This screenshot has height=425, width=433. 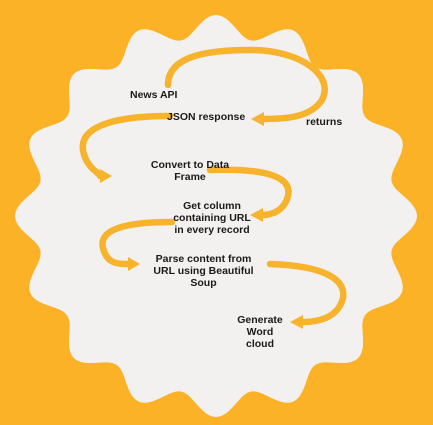 What do you see at coordinates (154, 95) in the screenshot?
I see `step-news-api: News API` at bounding box center [154, 95].